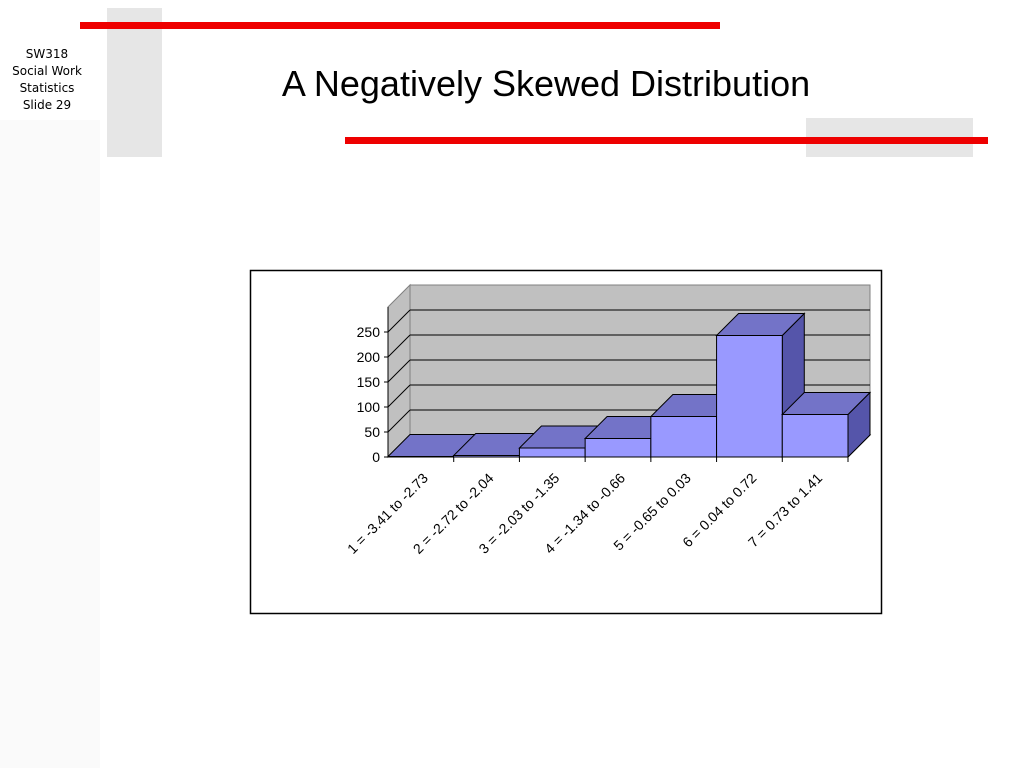 The width and height of the screenshot is (1024, 773). I want to click on sidebar-text: Social Work, so click(47, 71).